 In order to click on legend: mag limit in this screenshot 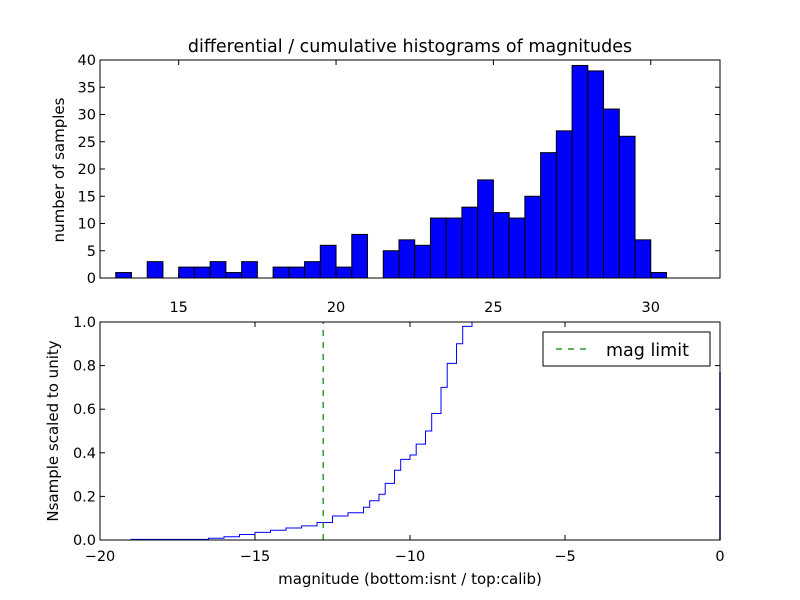, I will do `click(626, 349)`.